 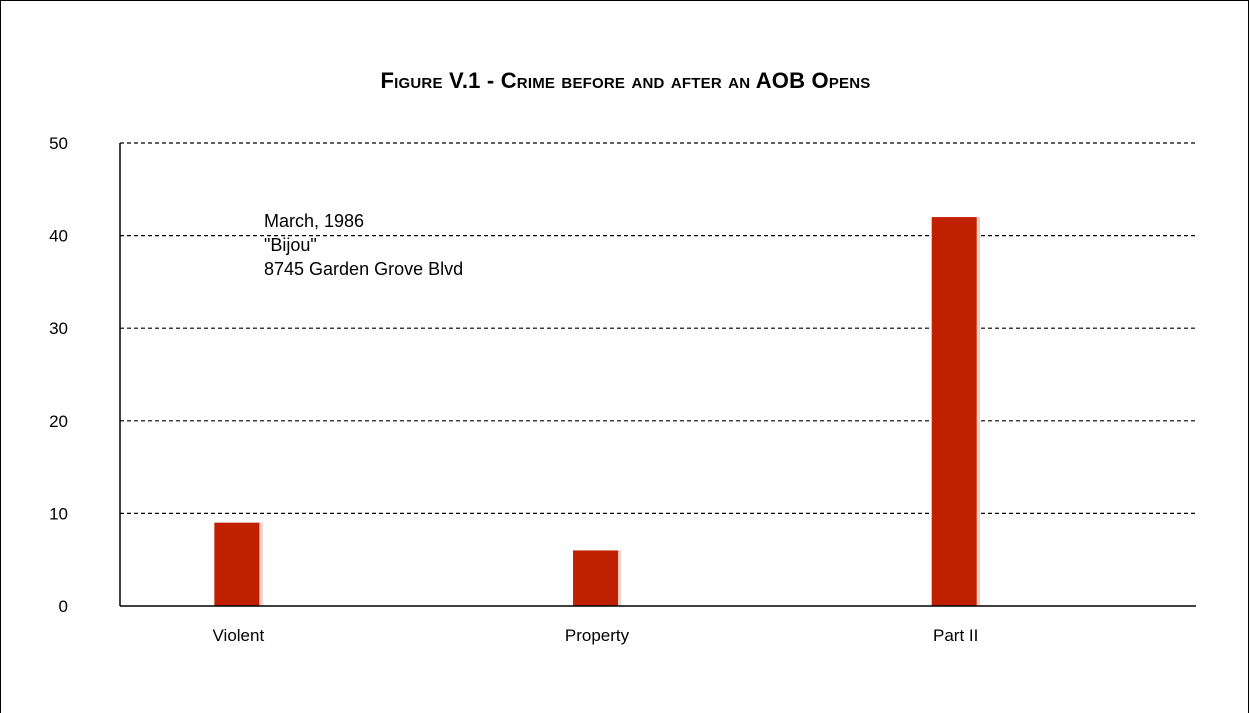 I want to click on x-tick-label: Part II, so click(x=955, y=635).